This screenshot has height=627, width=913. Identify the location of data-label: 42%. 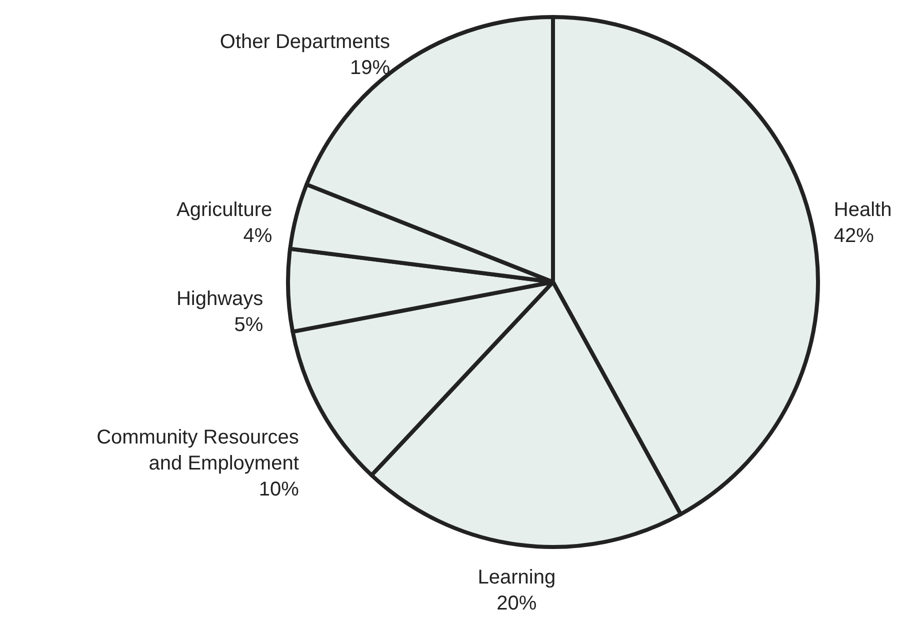
(854, 235).